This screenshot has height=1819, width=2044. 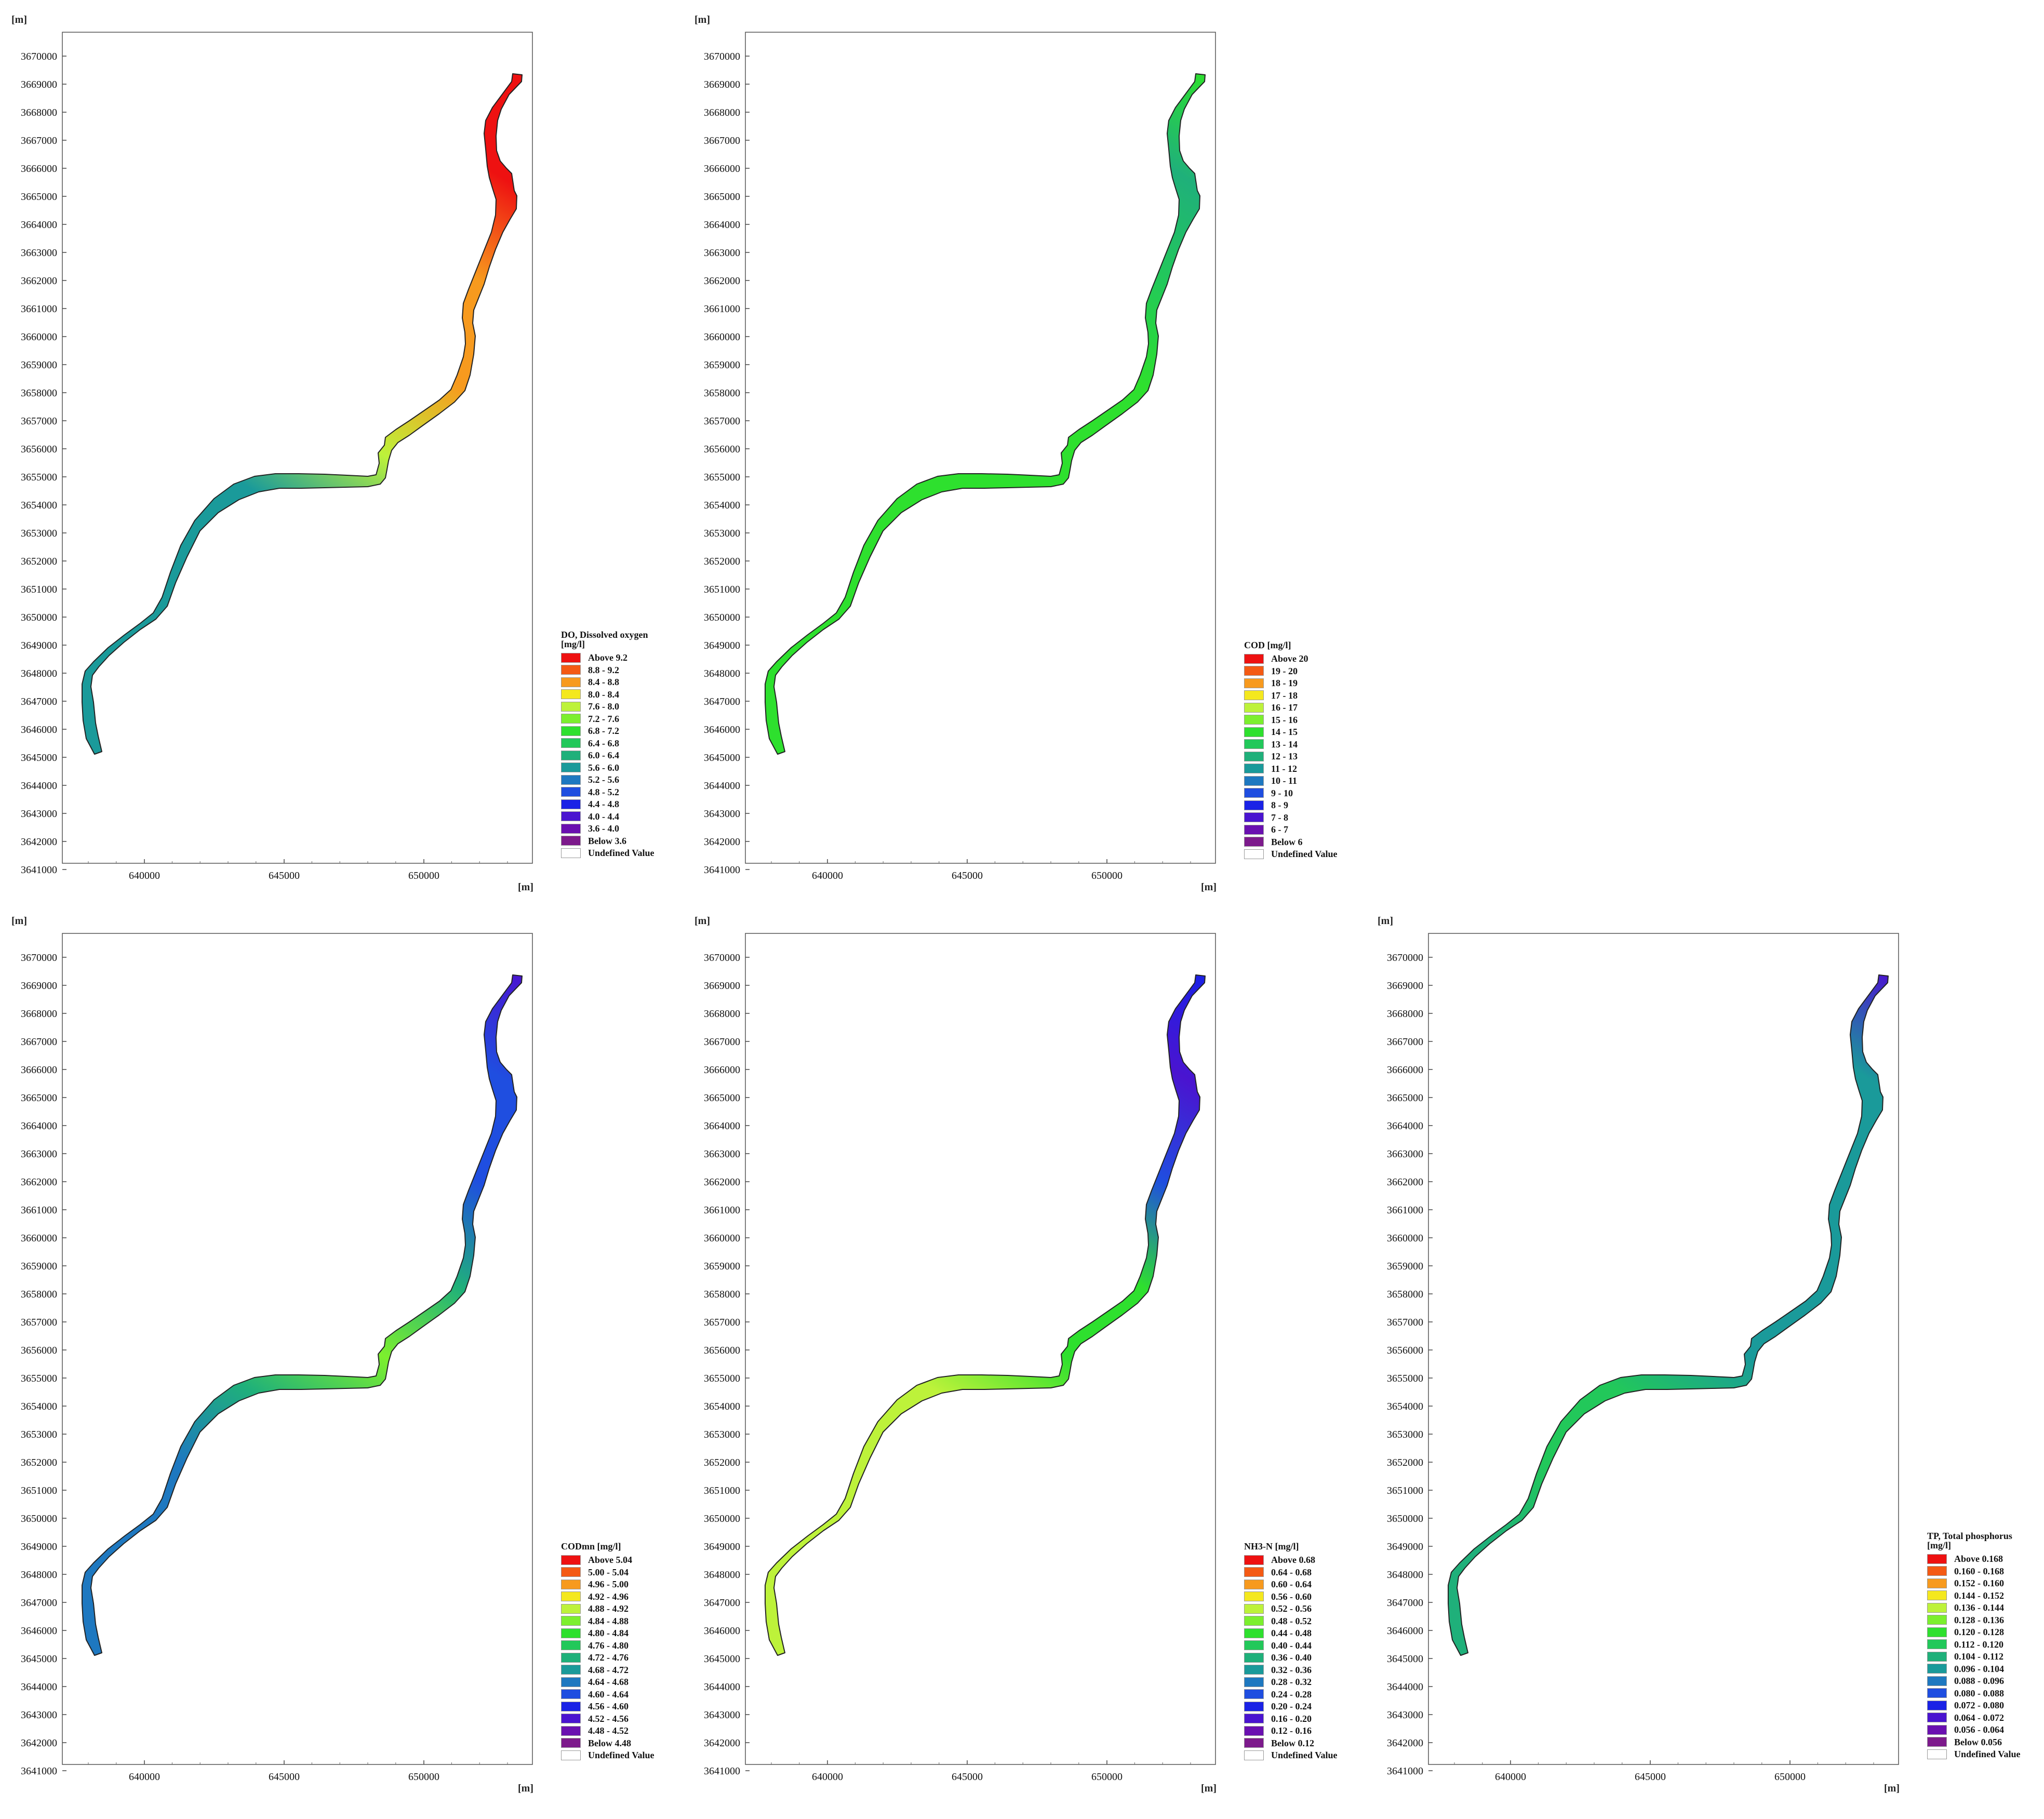 I want to click on legend-item: Above 5.04, so click(x=607, y=1560).